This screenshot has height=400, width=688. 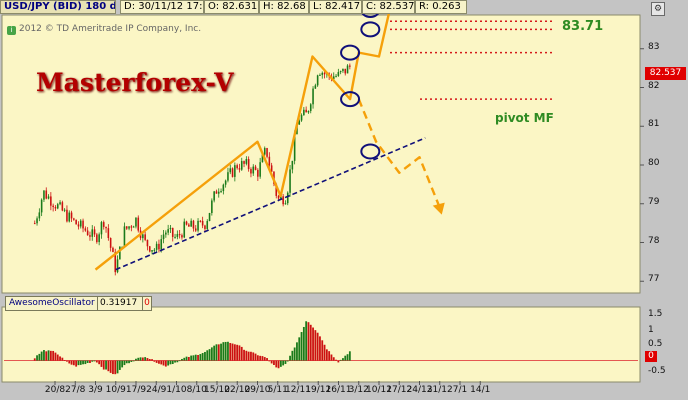 What do you see at coordinates (52, 303) in the screenshot?
I see `oscillator-title: AwesomeOscillator` at bounding box center [52, 303].